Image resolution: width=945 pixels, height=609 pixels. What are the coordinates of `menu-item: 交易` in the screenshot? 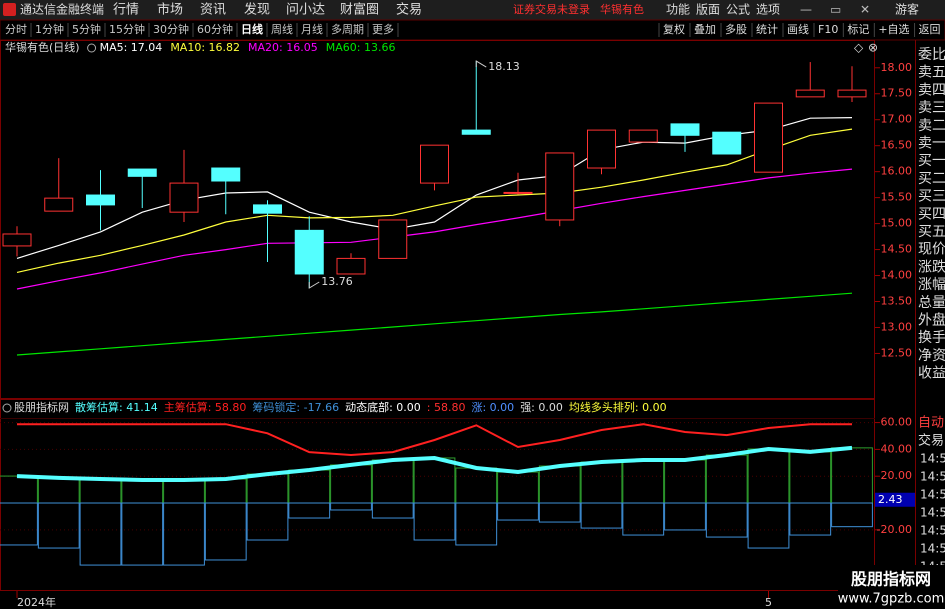 It's located at (409, 10).